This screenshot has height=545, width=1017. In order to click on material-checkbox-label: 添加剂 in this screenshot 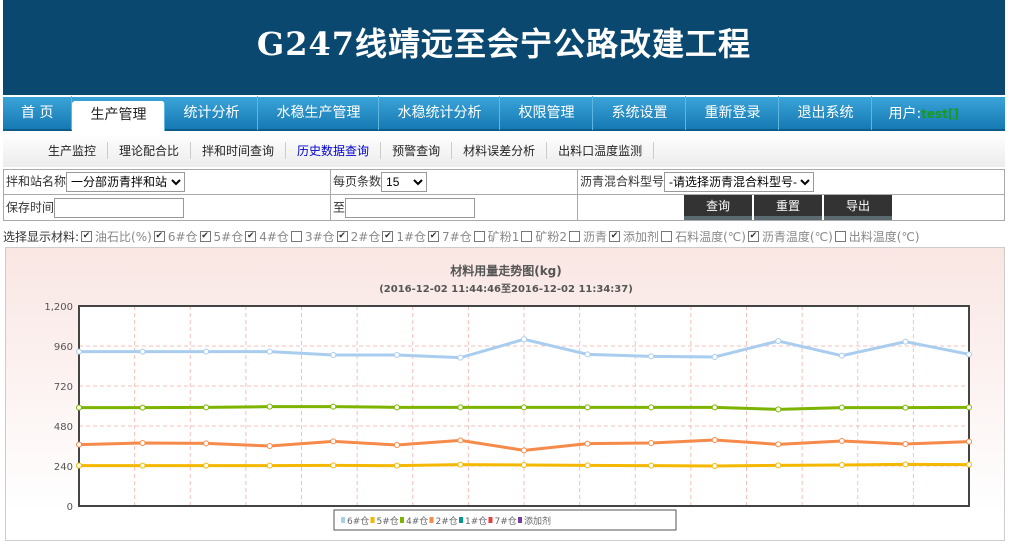, I will do `click(641, 237)`.